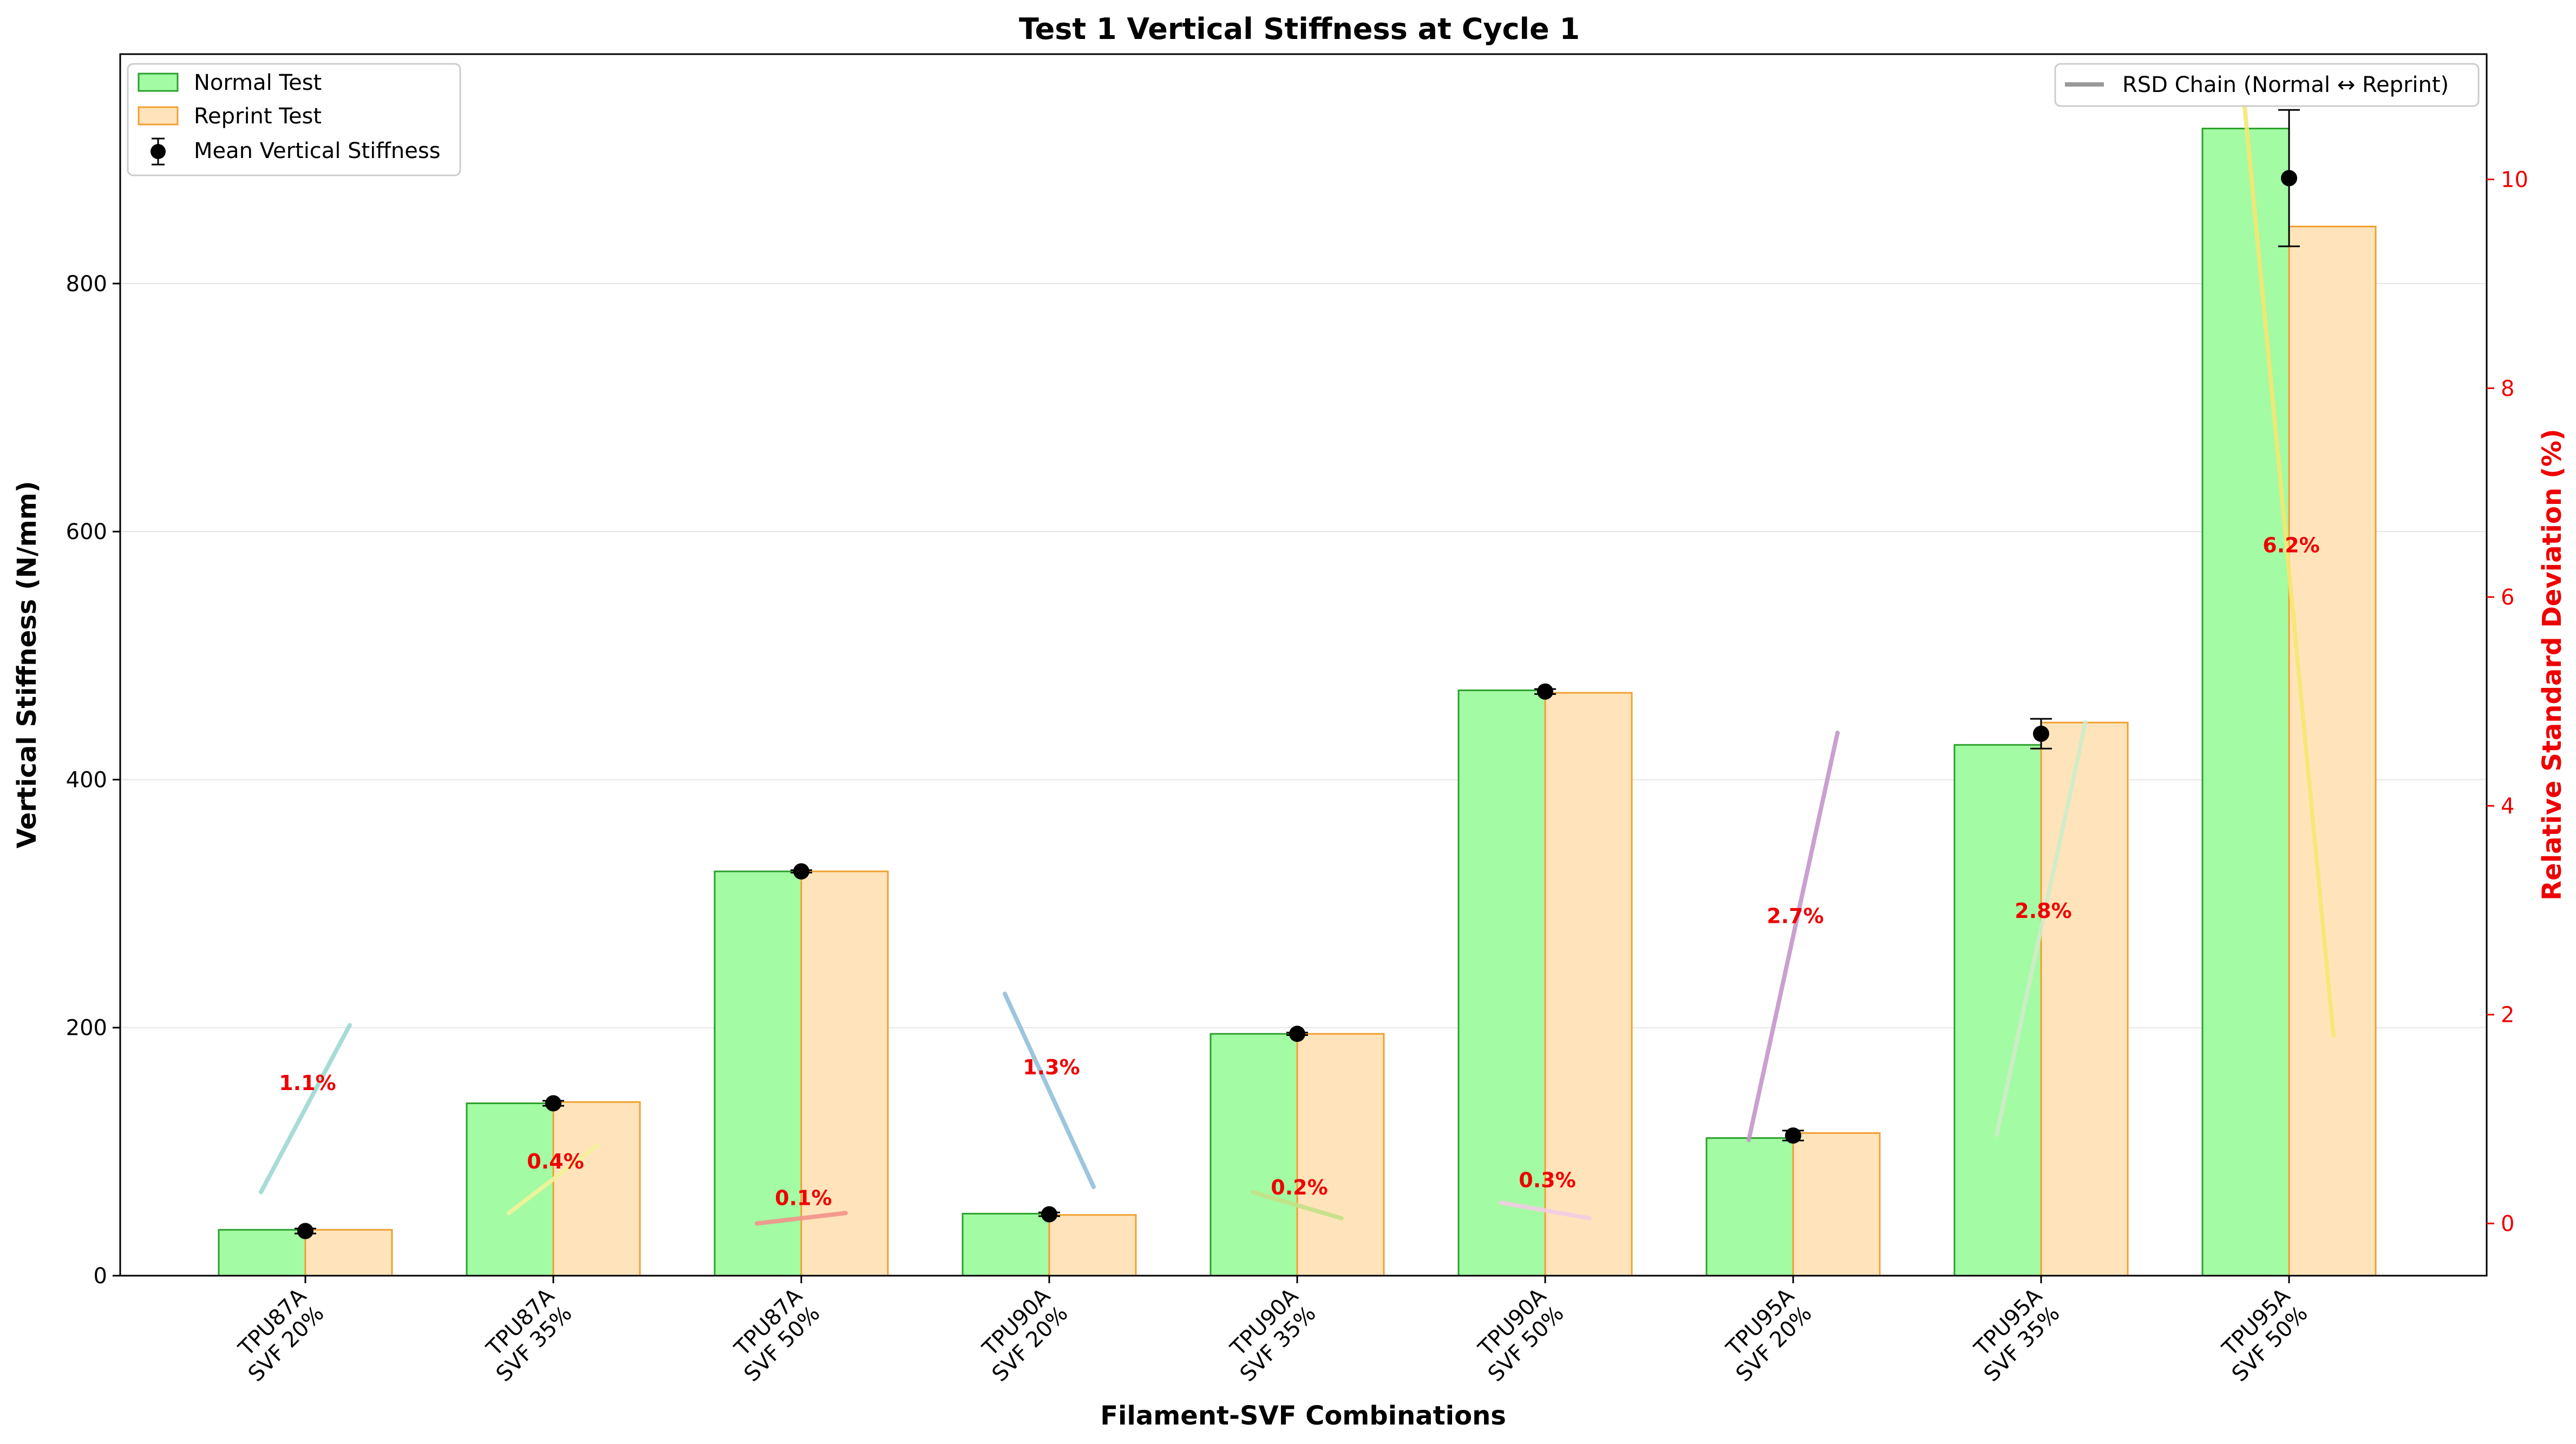  Describe the element at coordinates (1300, 1187) in the screenshot. I see `rsd-label: 0.2%` at that location.